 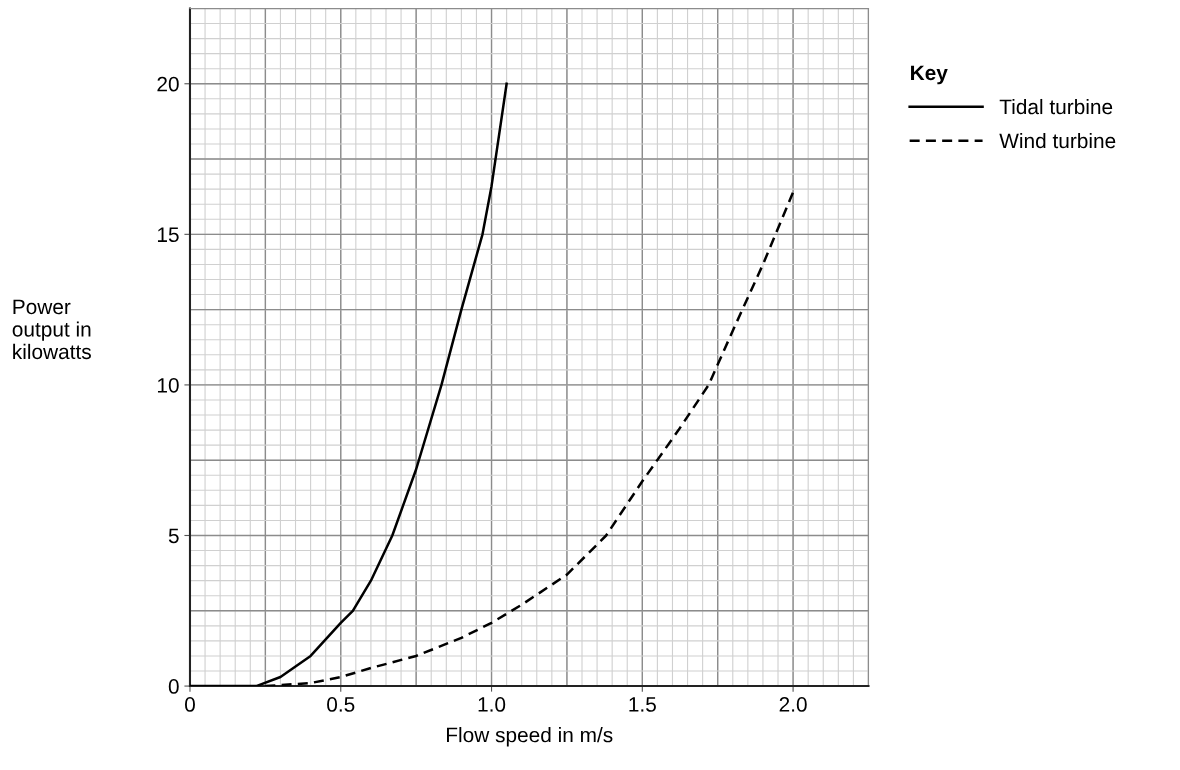 What do you see at coordinates (173, 536) in the screenshot?
I see `y-tick-label: 5` at bounding box center [173, 536].